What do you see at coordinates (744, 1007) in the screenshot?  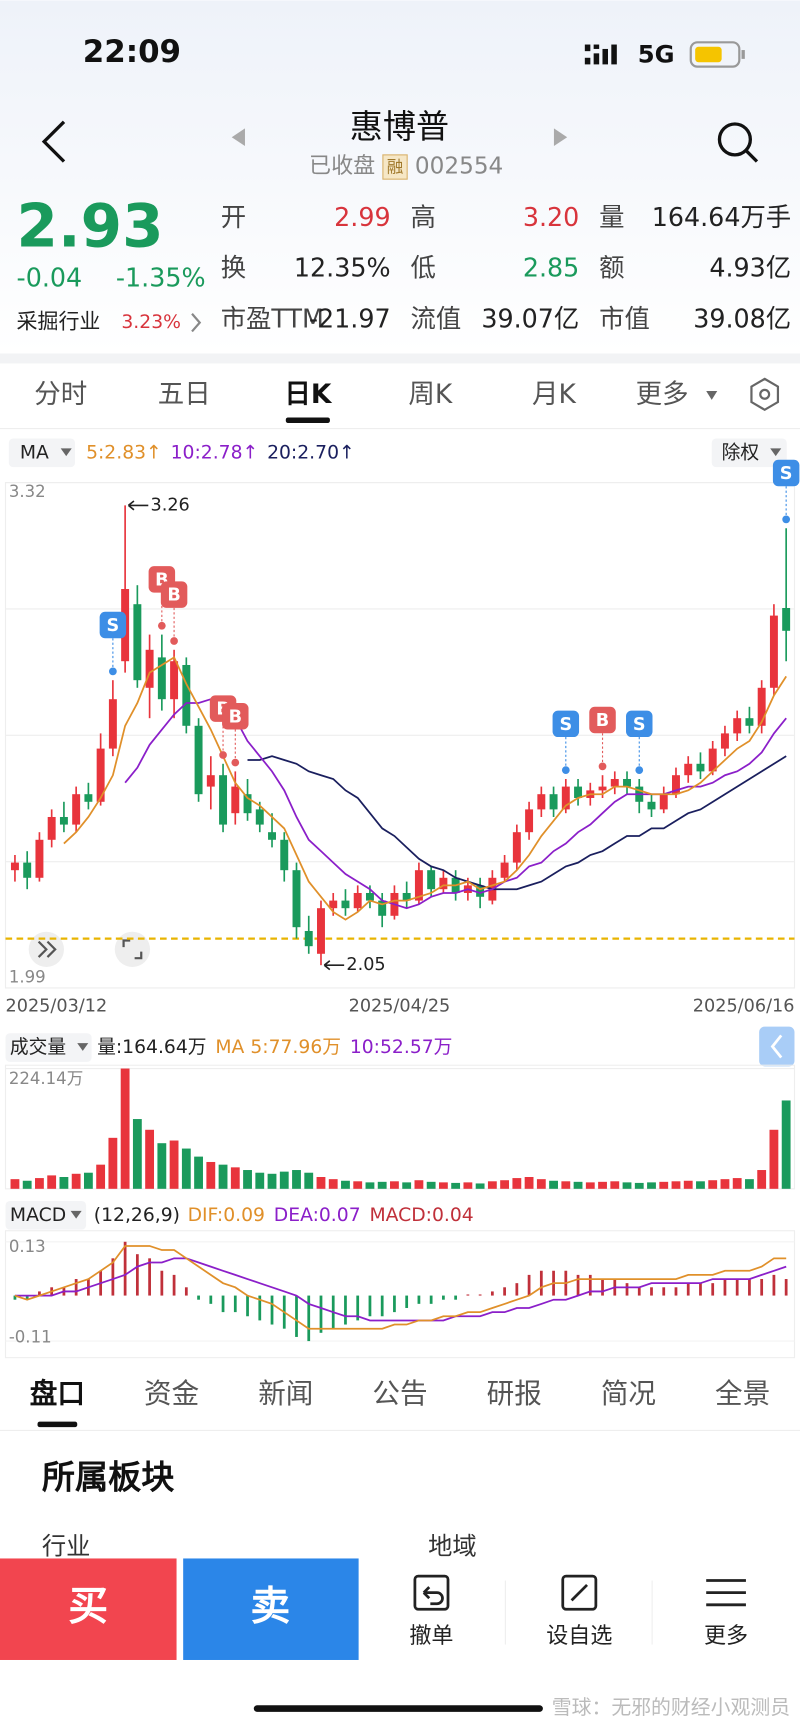 I see `x-tick-label: 2025/06/16` at bounding box center [744, 1007].